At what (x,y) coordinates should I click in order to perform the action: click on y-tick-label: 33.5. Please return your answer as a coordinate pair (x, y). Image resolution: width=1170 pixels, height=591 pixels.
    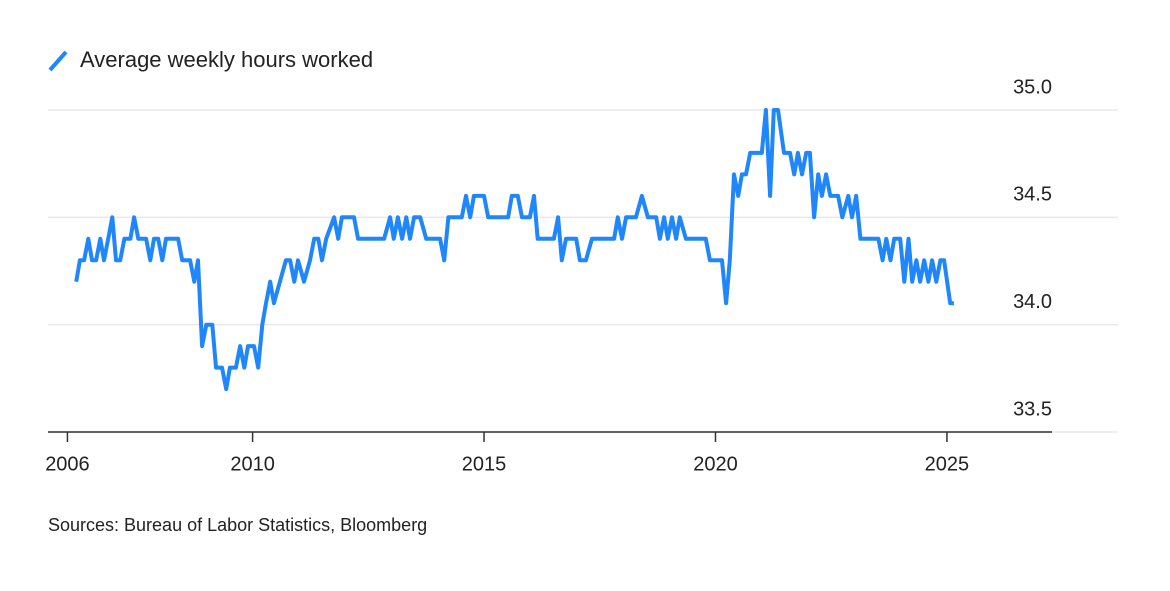
    Looking at the image, I should click on (1032, 409).